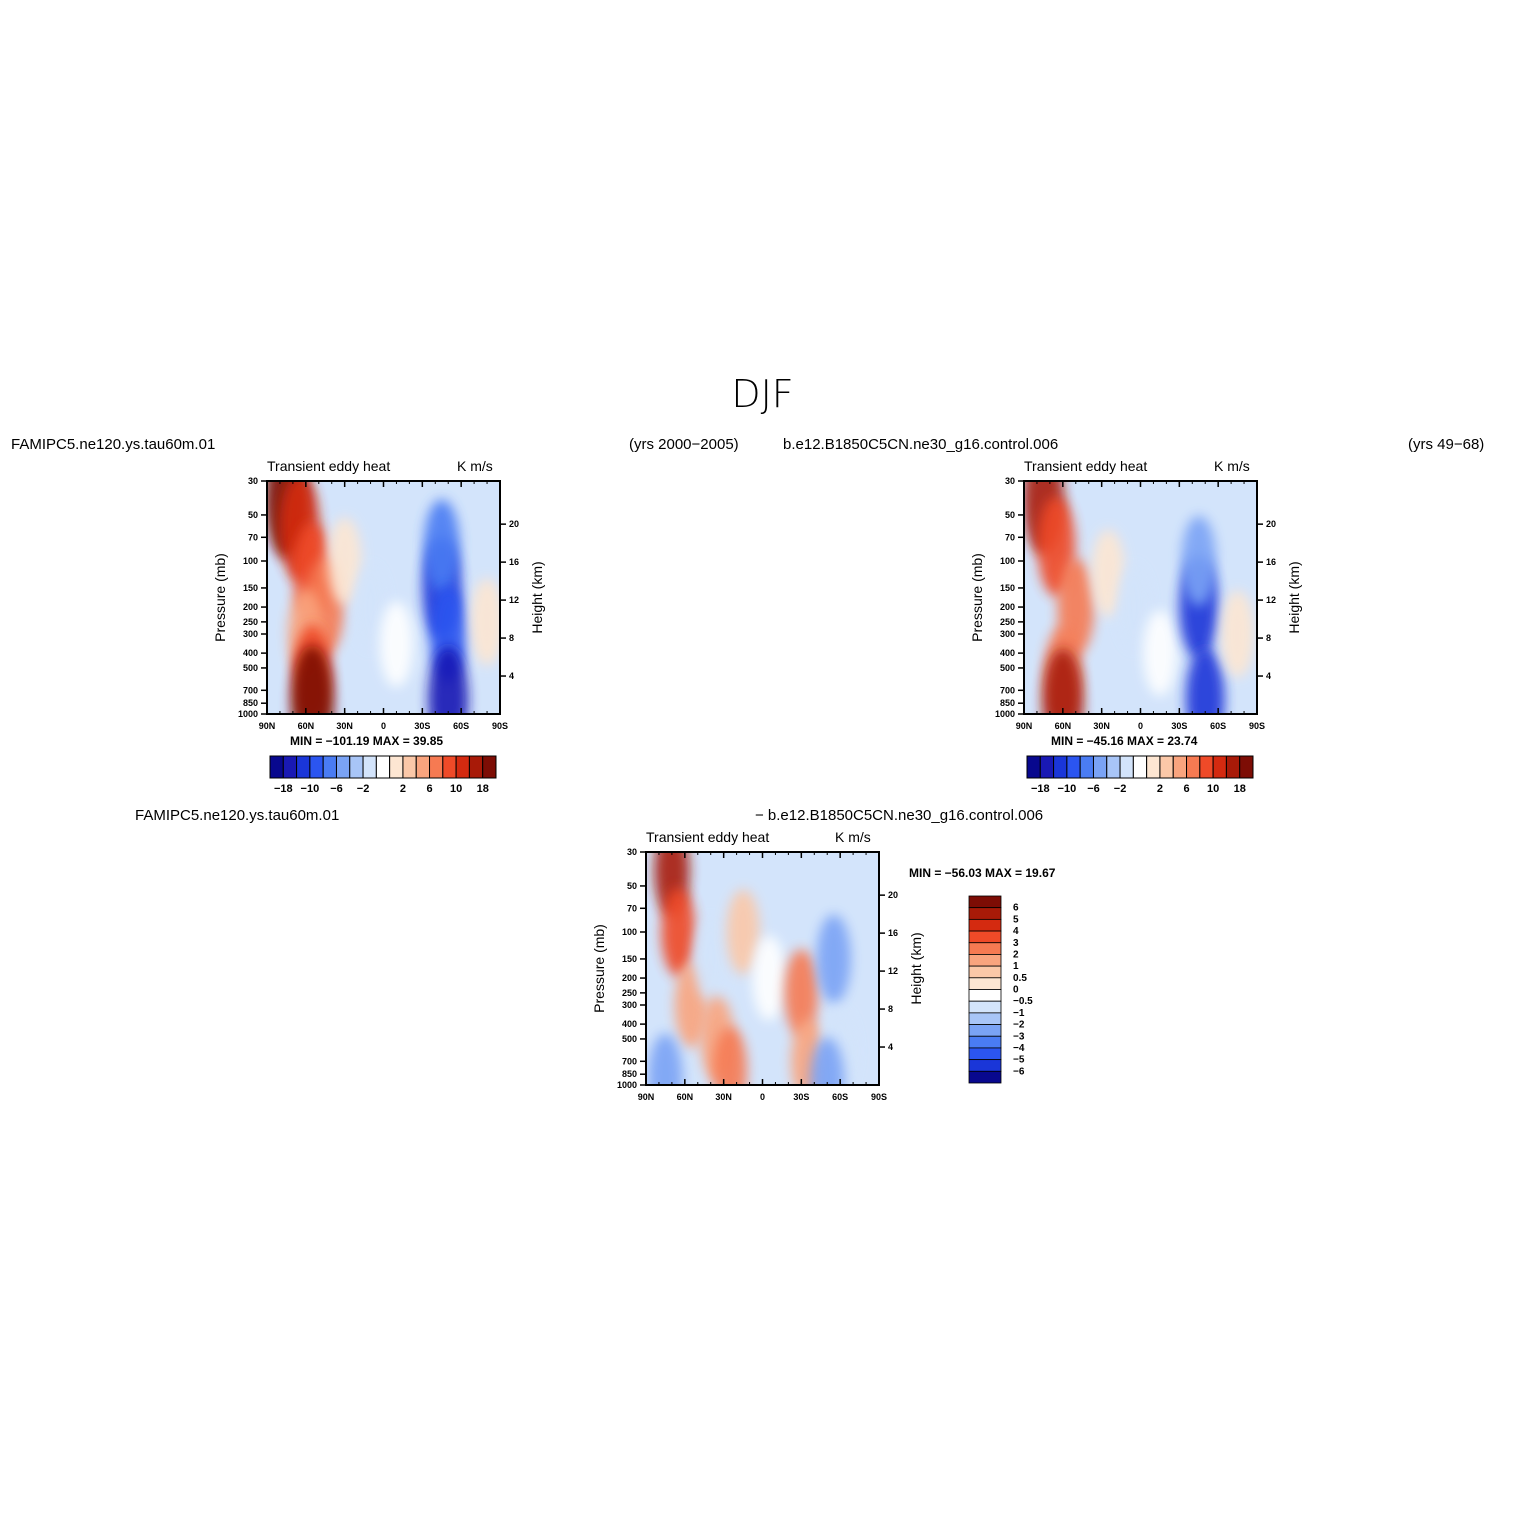 Image resolution: width=1525 pixels, height=1525 pixels. I want to click on colorbar-label: −18, so click(1040, 789).